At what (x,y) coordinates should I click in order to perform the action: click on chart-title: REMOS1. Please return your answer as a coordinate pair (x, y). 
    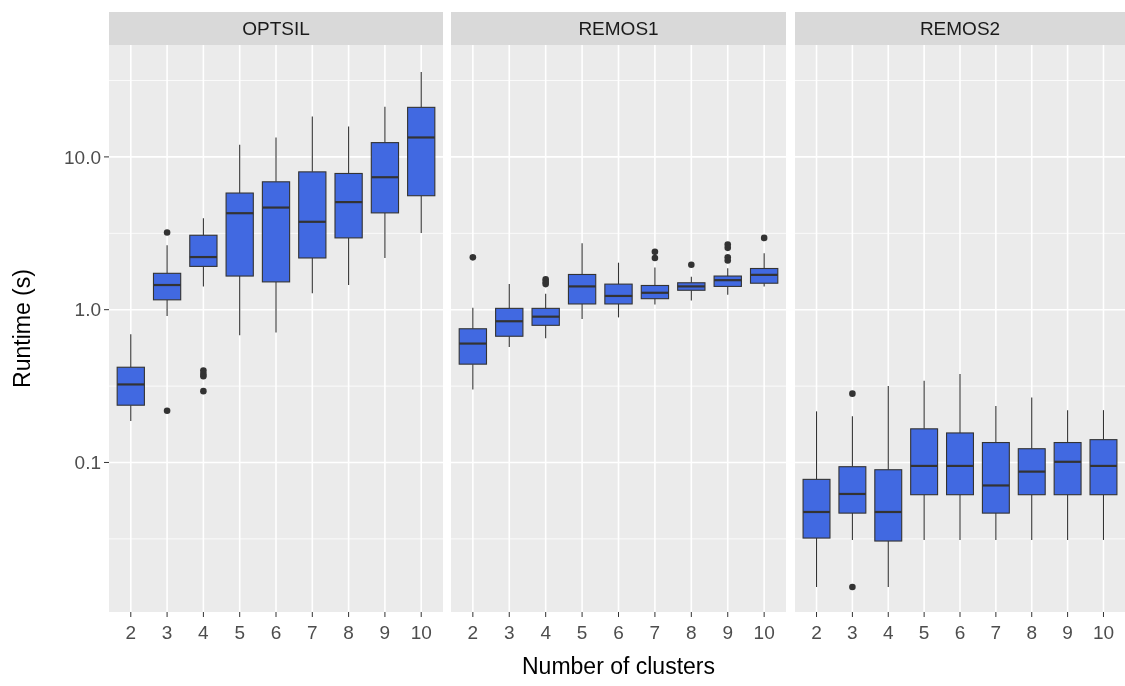
    Looking at the image, I should click on (618, 28).